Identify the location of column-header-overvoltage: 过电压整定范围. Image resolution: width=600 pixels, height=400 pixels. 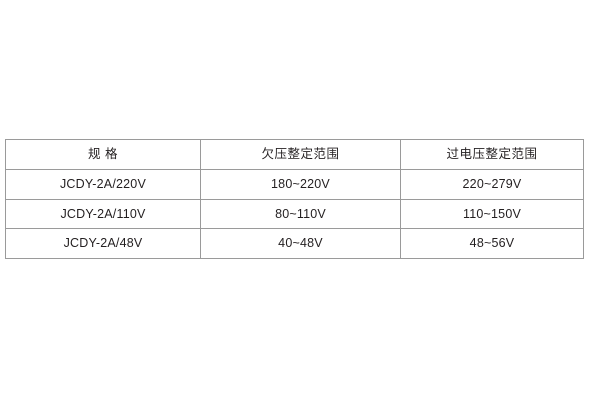
(492, 154).